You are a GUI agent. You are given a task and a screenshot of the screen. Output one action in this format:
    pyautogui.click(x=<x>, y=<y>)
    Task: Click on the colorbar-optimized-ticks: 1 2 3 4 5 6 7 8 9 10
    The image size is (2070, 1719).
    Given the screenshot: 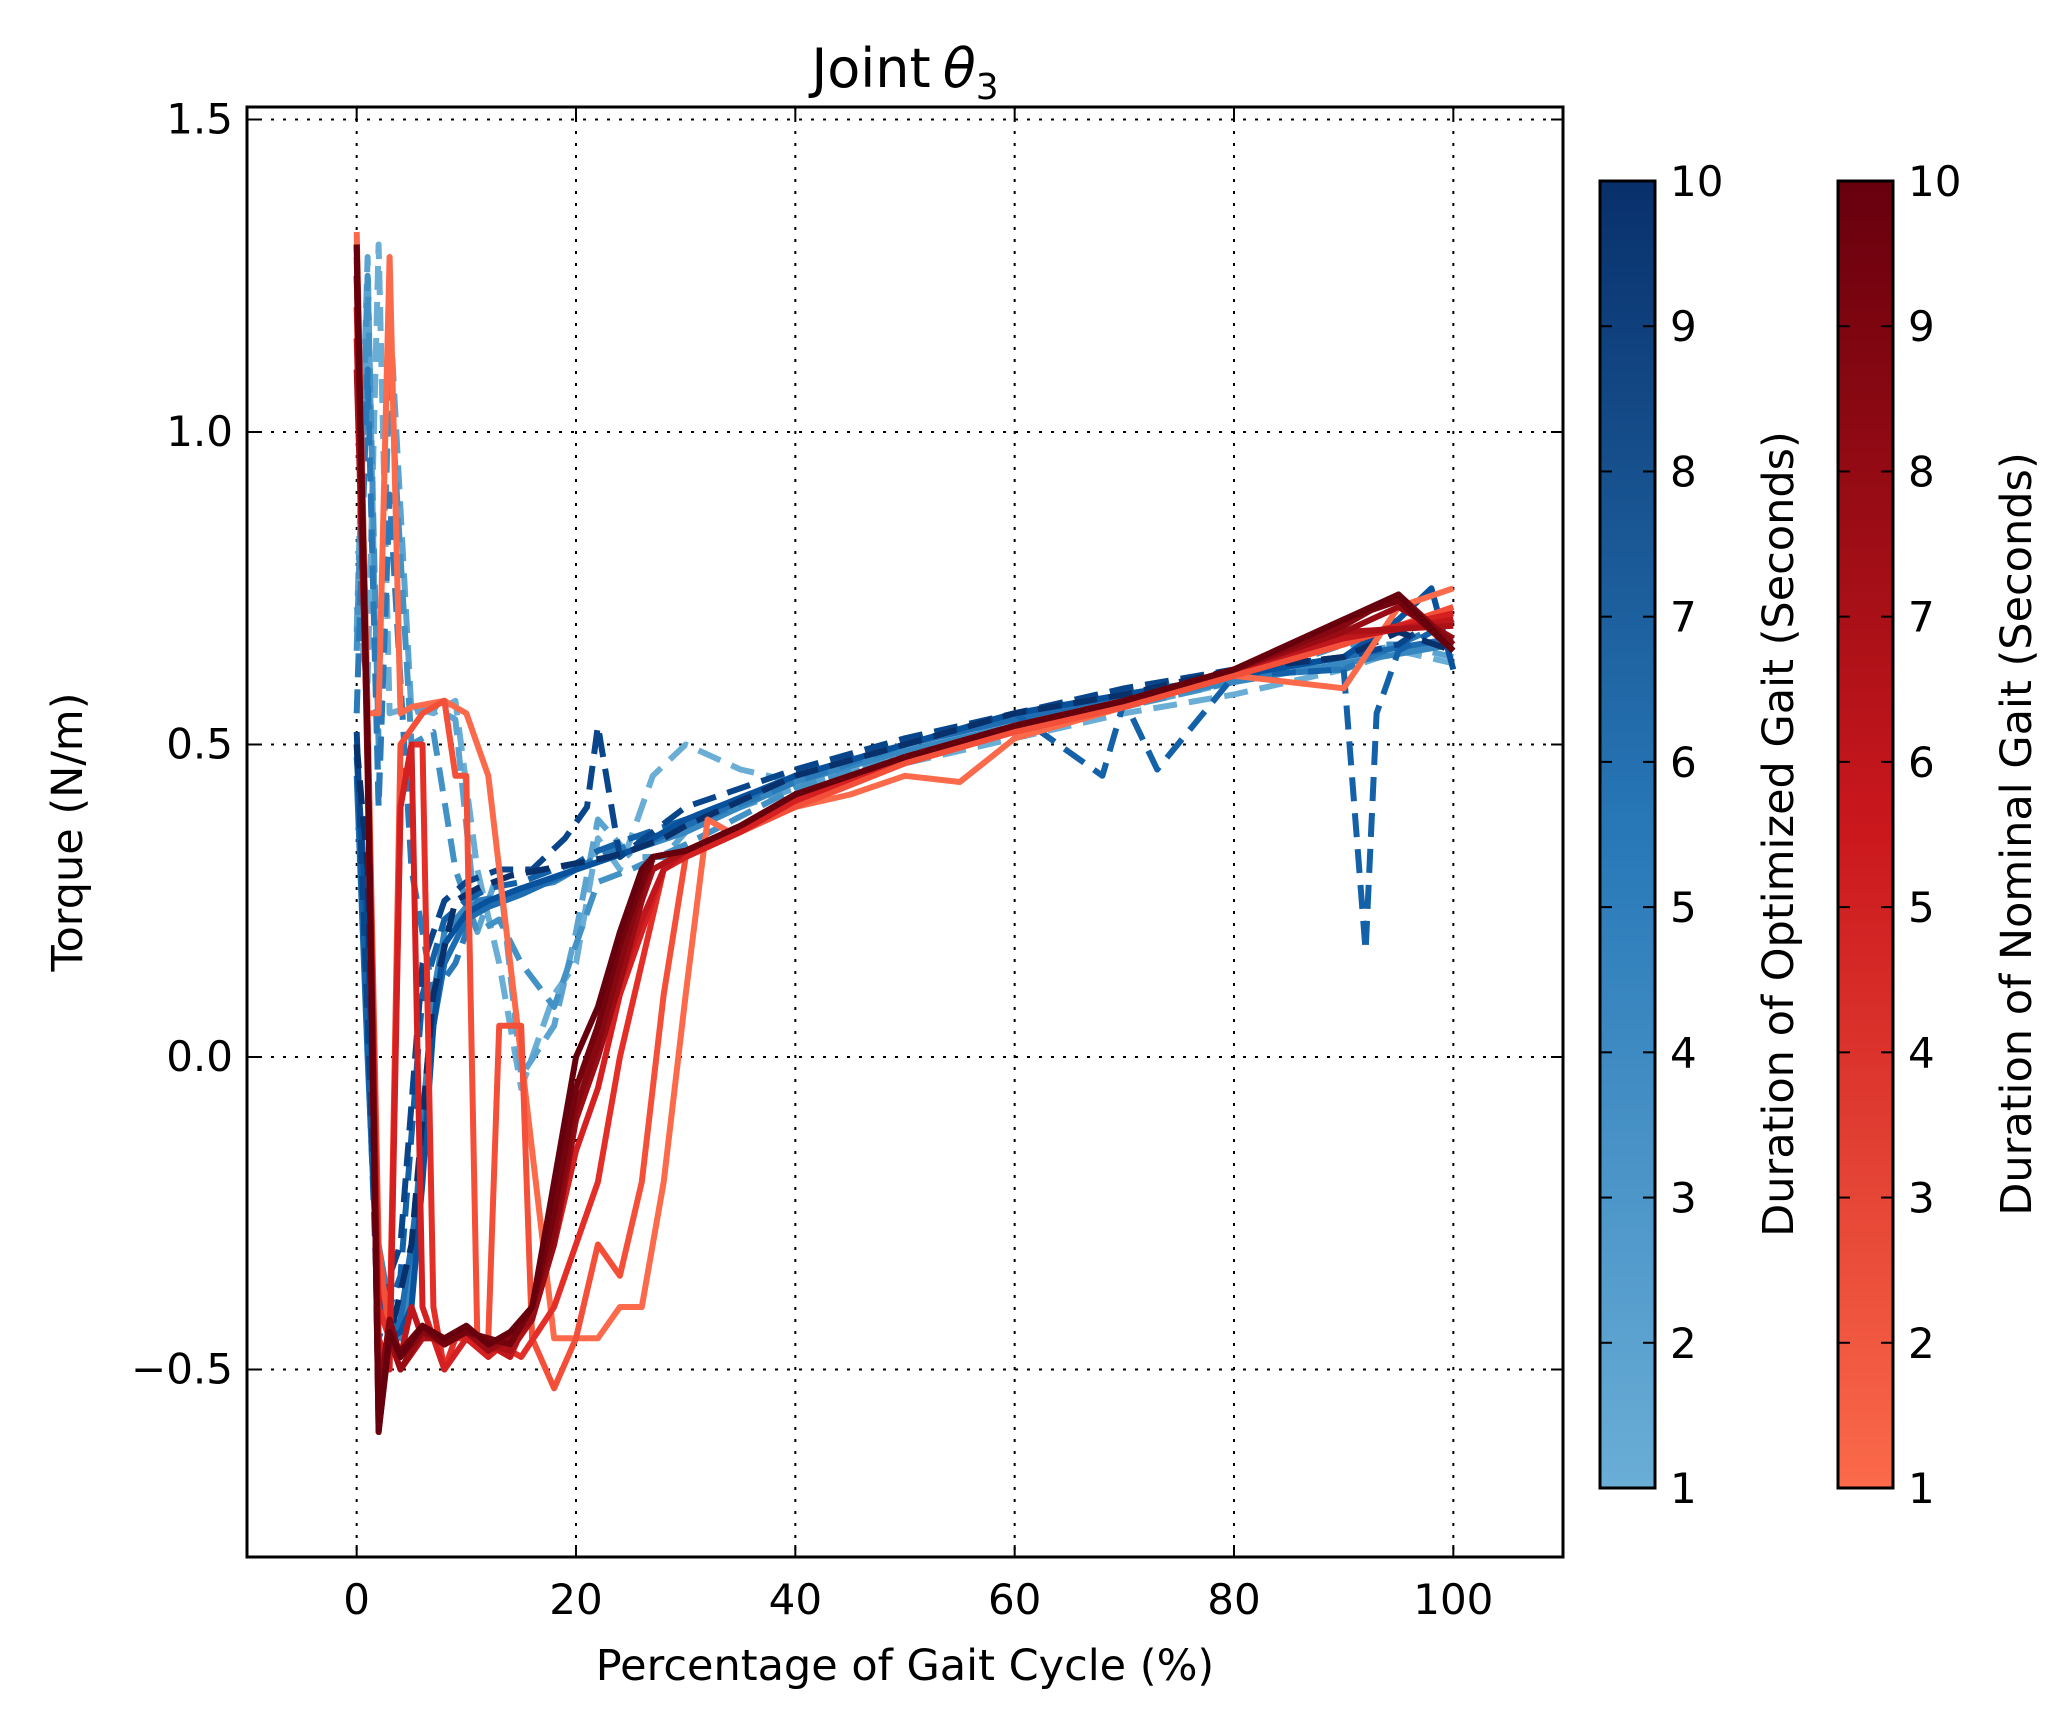 What is the action you would take?
    pyautogui.click(x=1661, y=835)
    